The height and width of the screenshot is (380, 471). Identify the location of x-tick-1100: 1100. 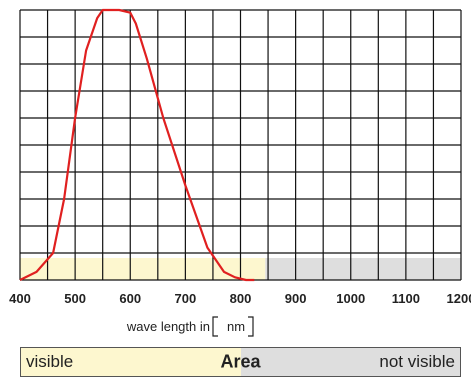
(406, 298).